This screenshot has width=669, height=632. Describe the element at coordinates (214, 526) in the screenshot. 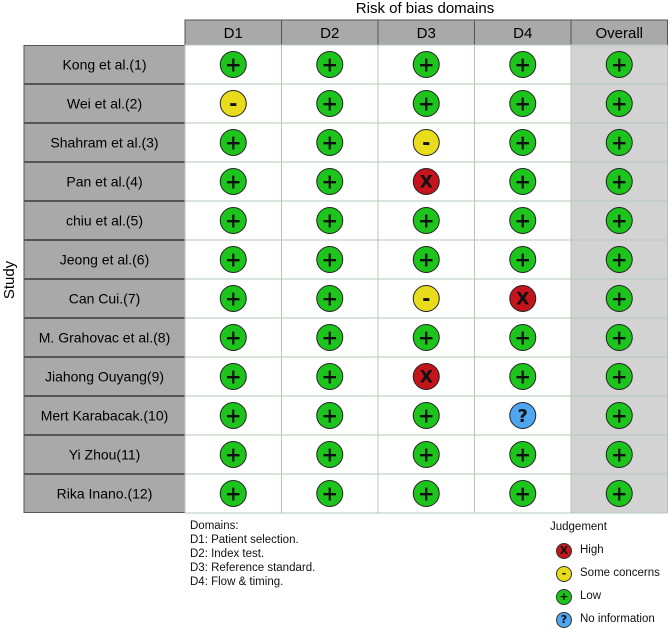

I see `domains-legend-title: Domains:` at that location.